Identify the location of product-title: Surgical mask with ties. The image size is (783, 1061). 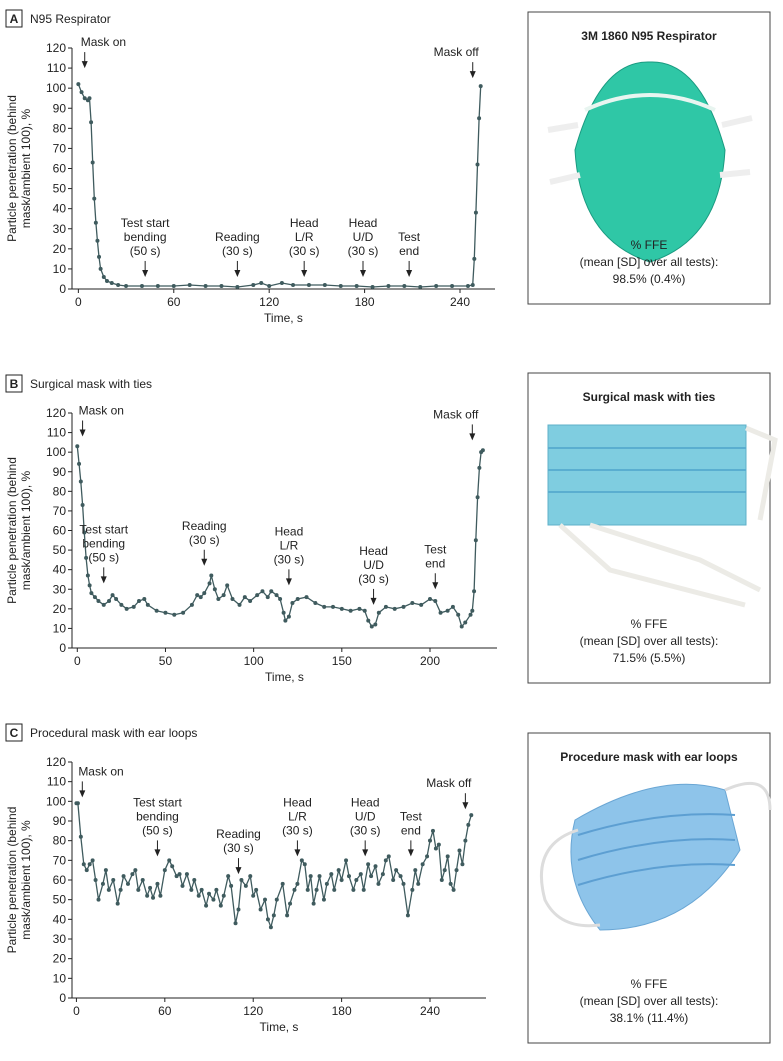
(649, 397).